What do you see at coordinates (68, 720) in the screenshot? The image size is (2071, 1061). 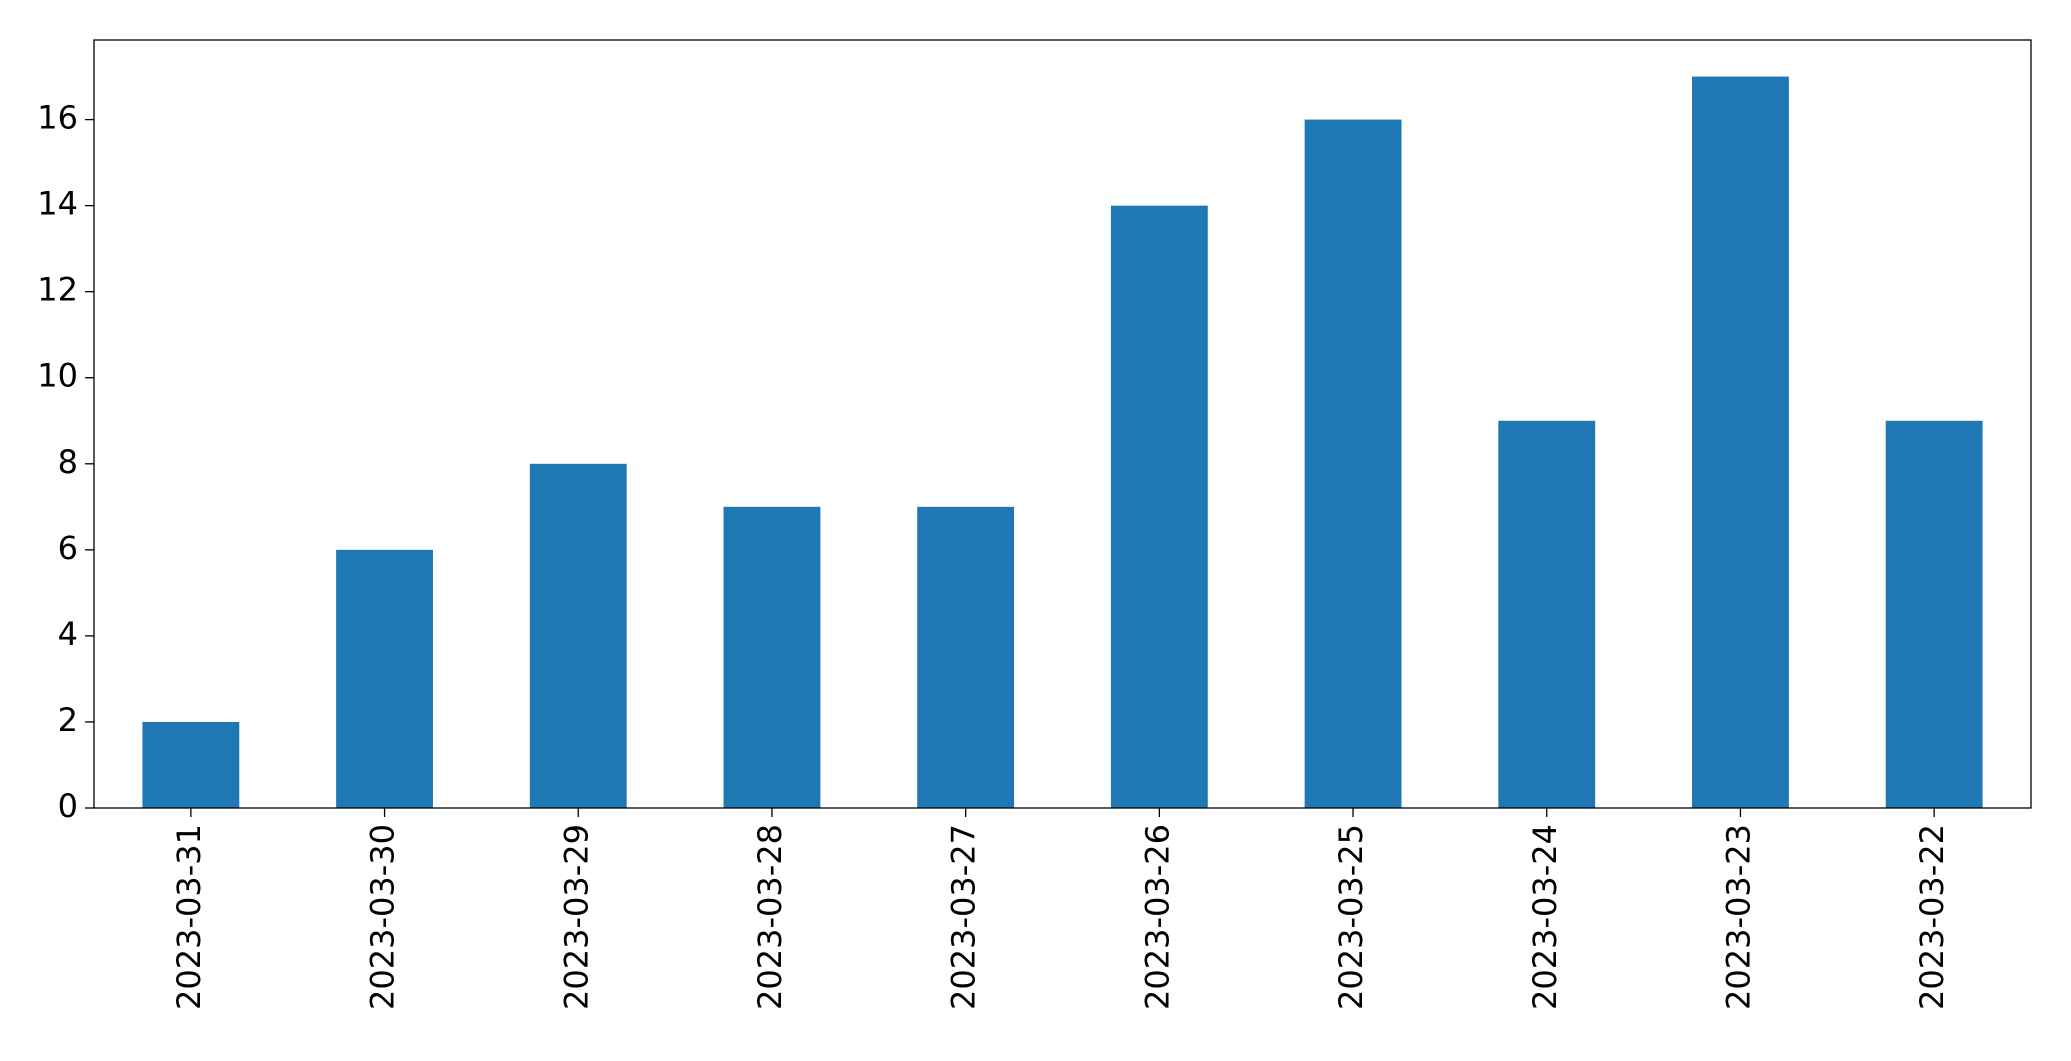 I see `y-tick-label: 2` at bounding box center [68, 720].